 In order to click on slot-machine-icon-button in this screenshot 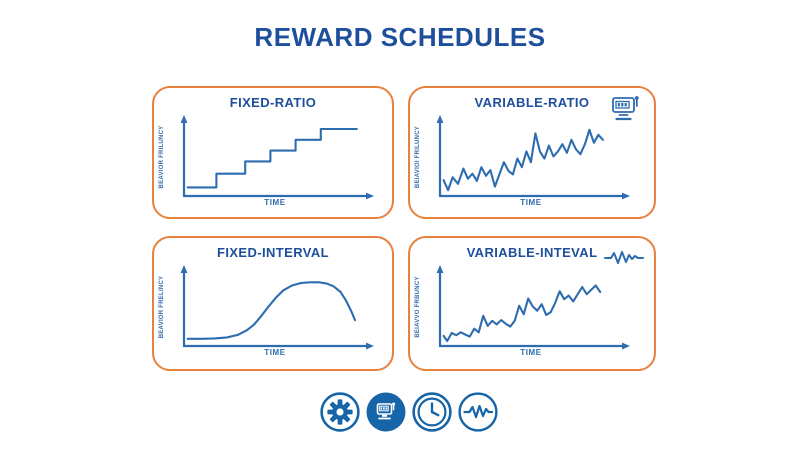, I will do `click(386, 412)`.